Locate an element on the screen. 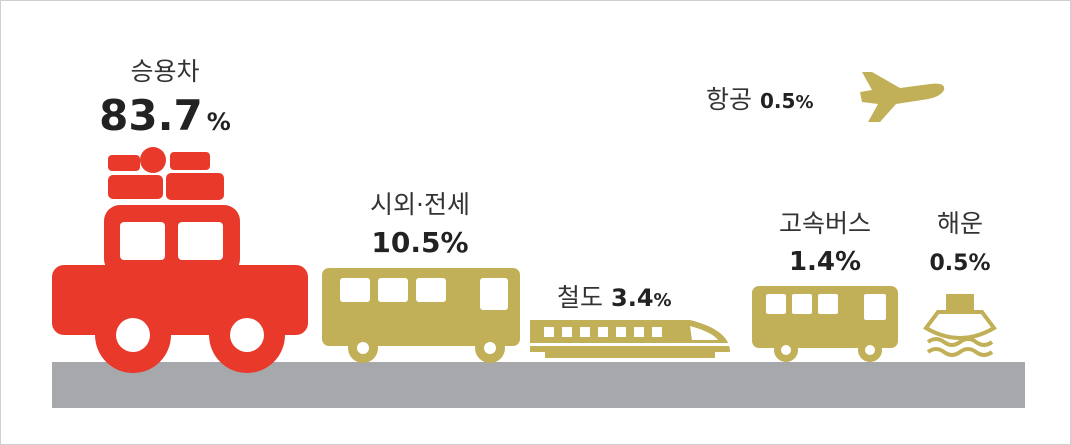  value-number: 3.4 is located at coordinates (632, 298).